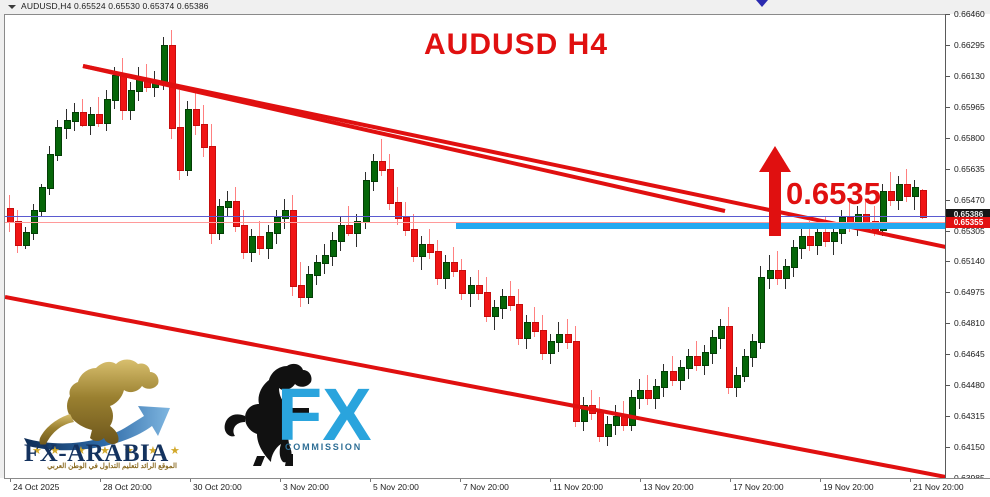 This screenshot has width=990, height=497. Describe the element at coordinates (969, 137) in the screenshot. I see `price-axis-label: 0.65800` at that location.